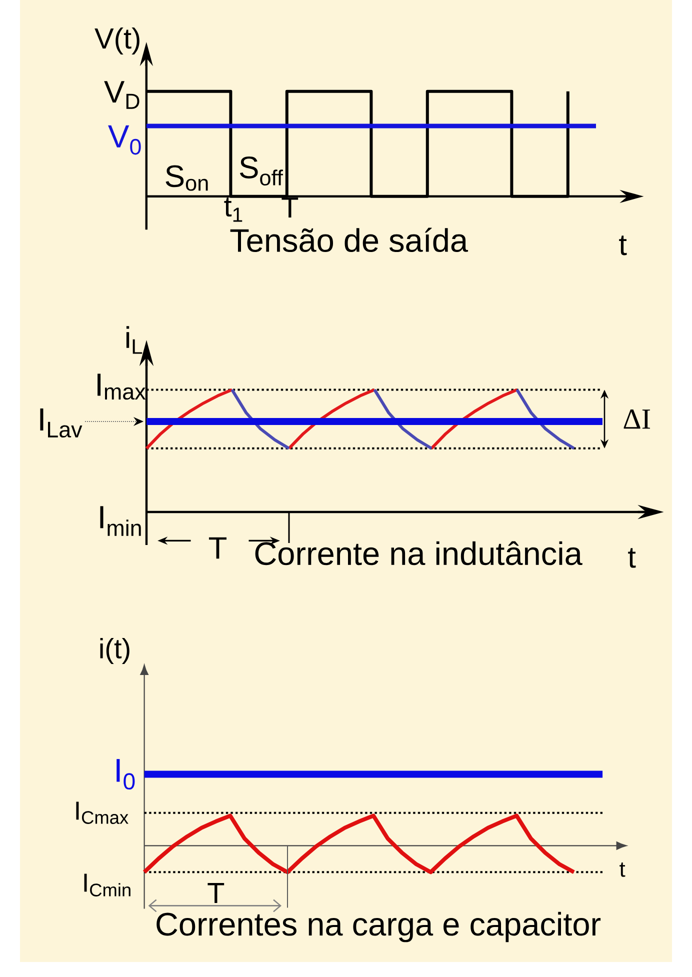  Describe the element at coordinates (125, 774) in the screenshot. I see `series-label: I$_{0}$` at that location.